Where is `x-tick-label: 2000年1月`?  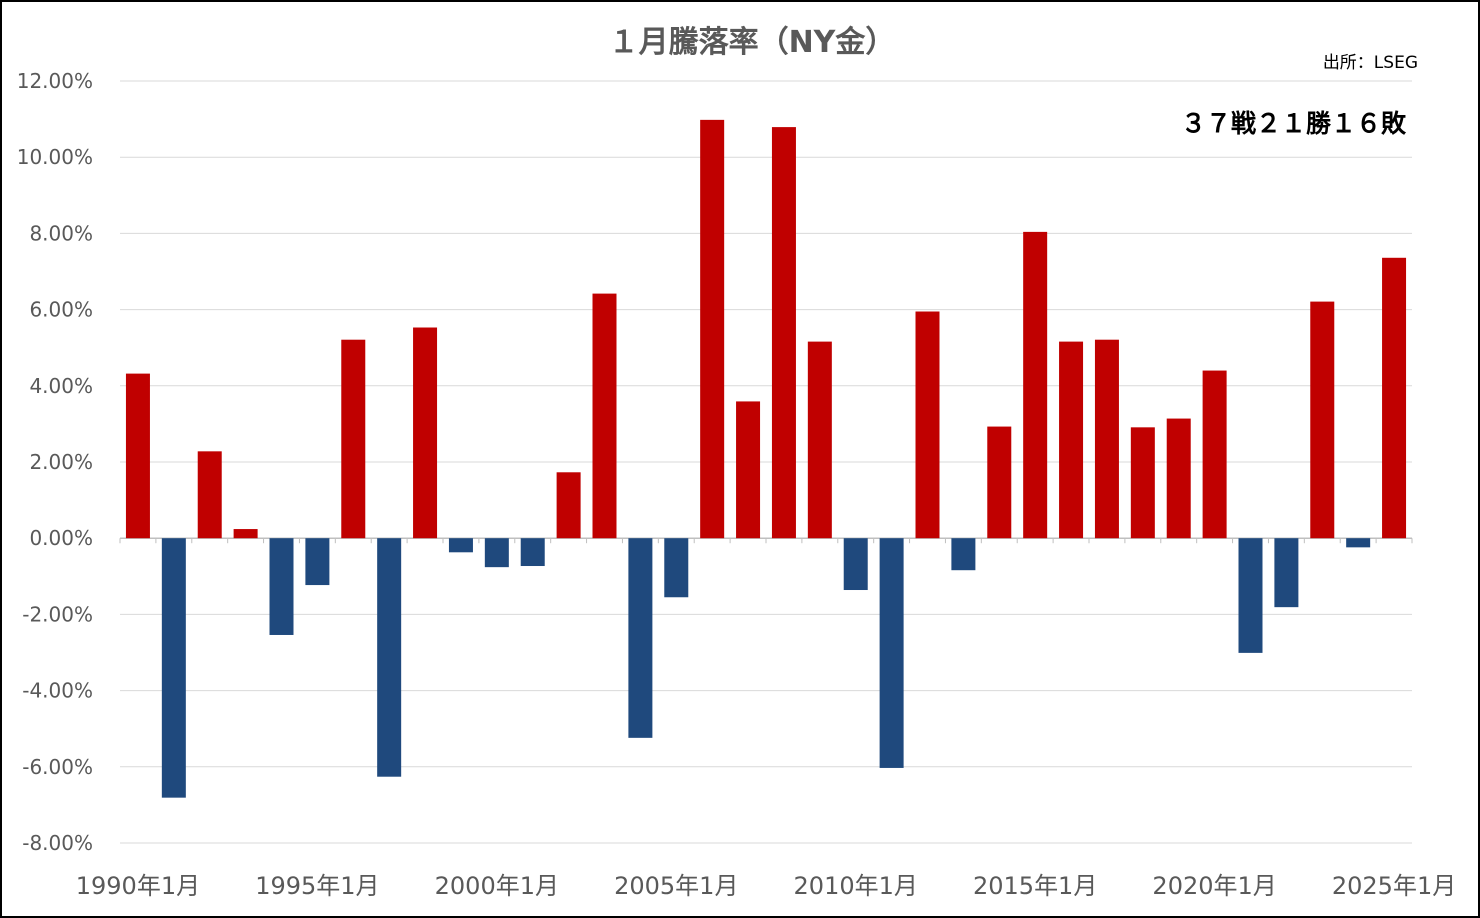
x-tick-label: 2000年1月 is located at coordinates (497, 886).